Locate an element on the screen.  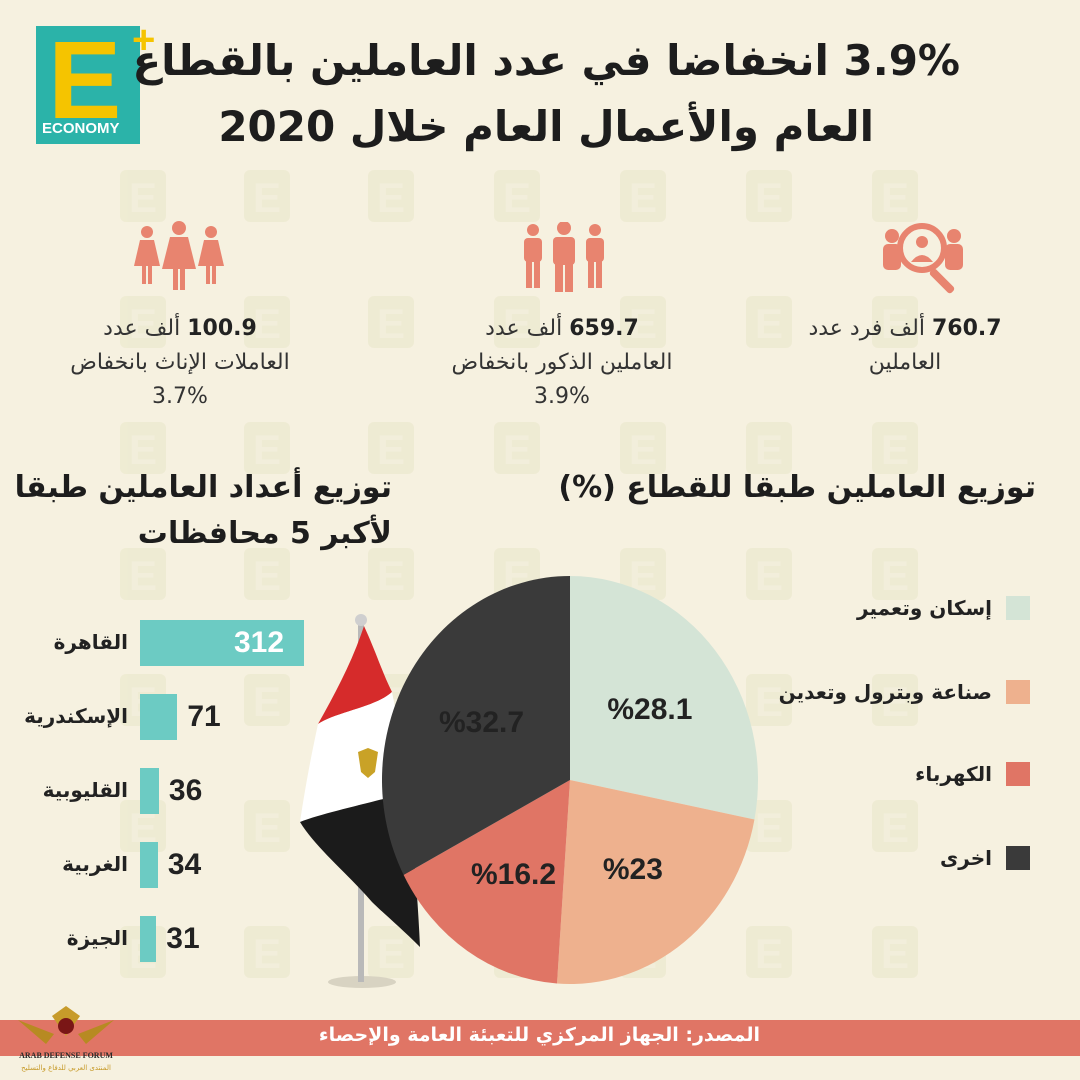
legend-label: الكهرباء is located at coordinates (953, 774).